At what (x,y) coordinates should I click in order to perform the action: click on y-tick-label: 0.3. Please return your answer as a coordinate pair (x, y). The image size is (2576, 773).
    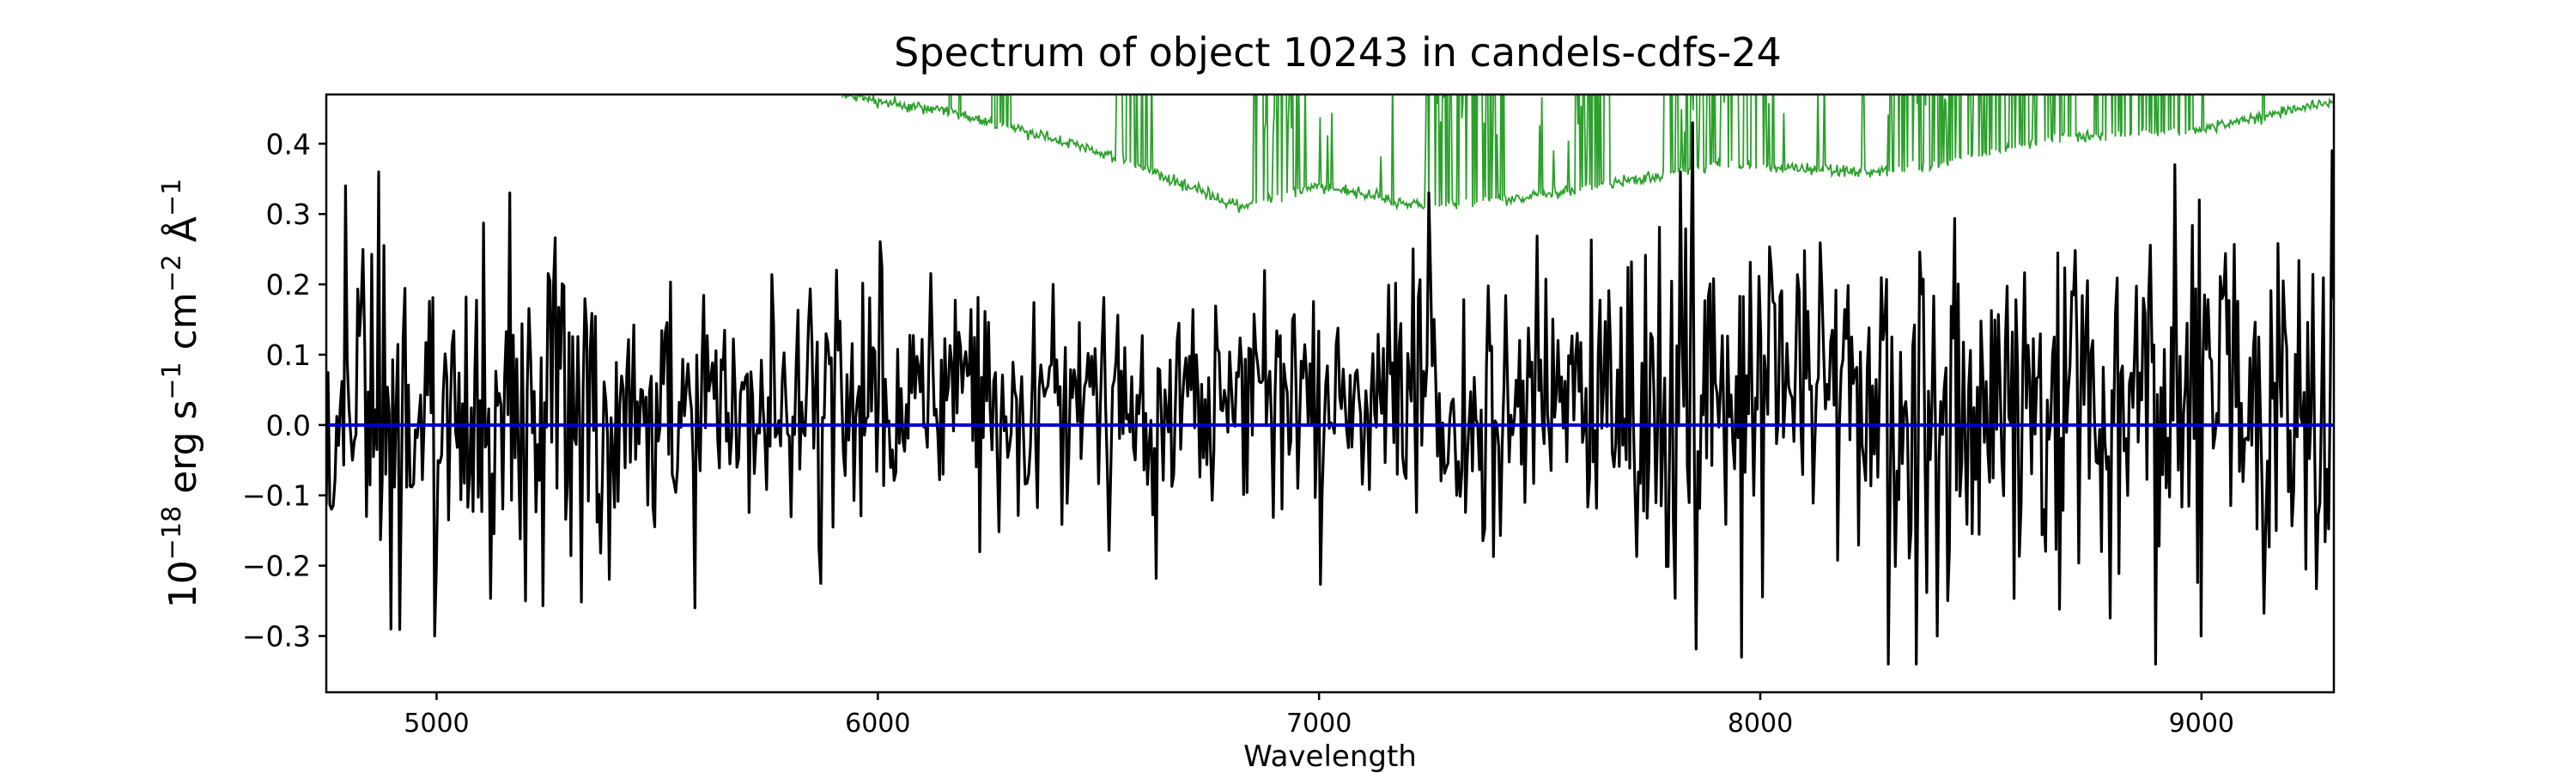
    Looking at the image, I should click on (289, 214).